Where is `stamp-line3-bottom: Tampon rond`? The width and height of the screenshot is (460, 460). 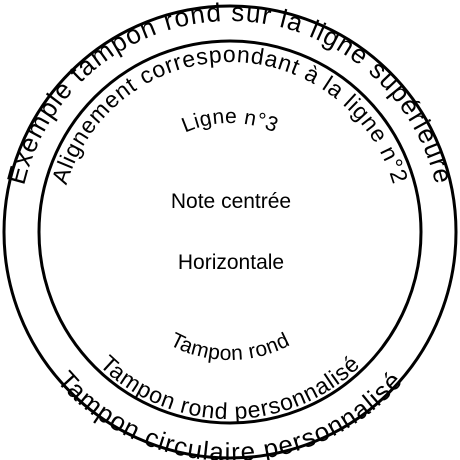
stamp-line3-bottom: Tampon rond is located at coordinates (230, 346).